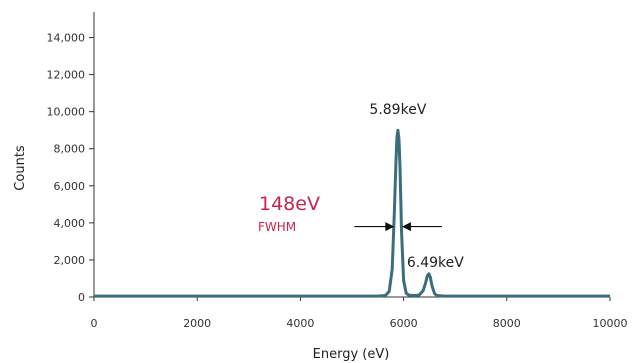 The width and height of the screenshot is (638, 363). What do you see at coordinates (70, 223) in the screenshot?
I see `y-tick-label: 4,000` at bounding box center [70, 223].